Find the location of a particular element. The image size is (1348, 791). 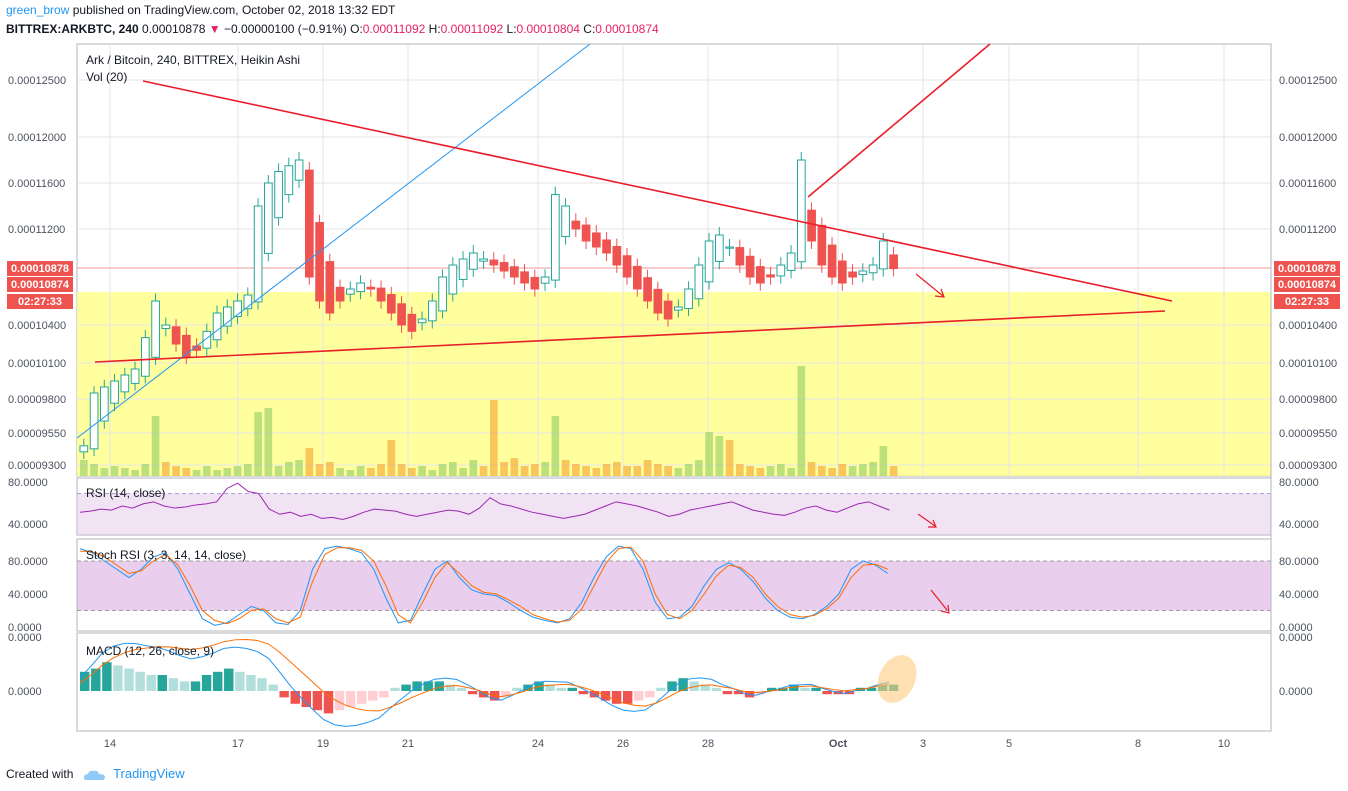

price-badge-right is located at coordinates (1307, 301).